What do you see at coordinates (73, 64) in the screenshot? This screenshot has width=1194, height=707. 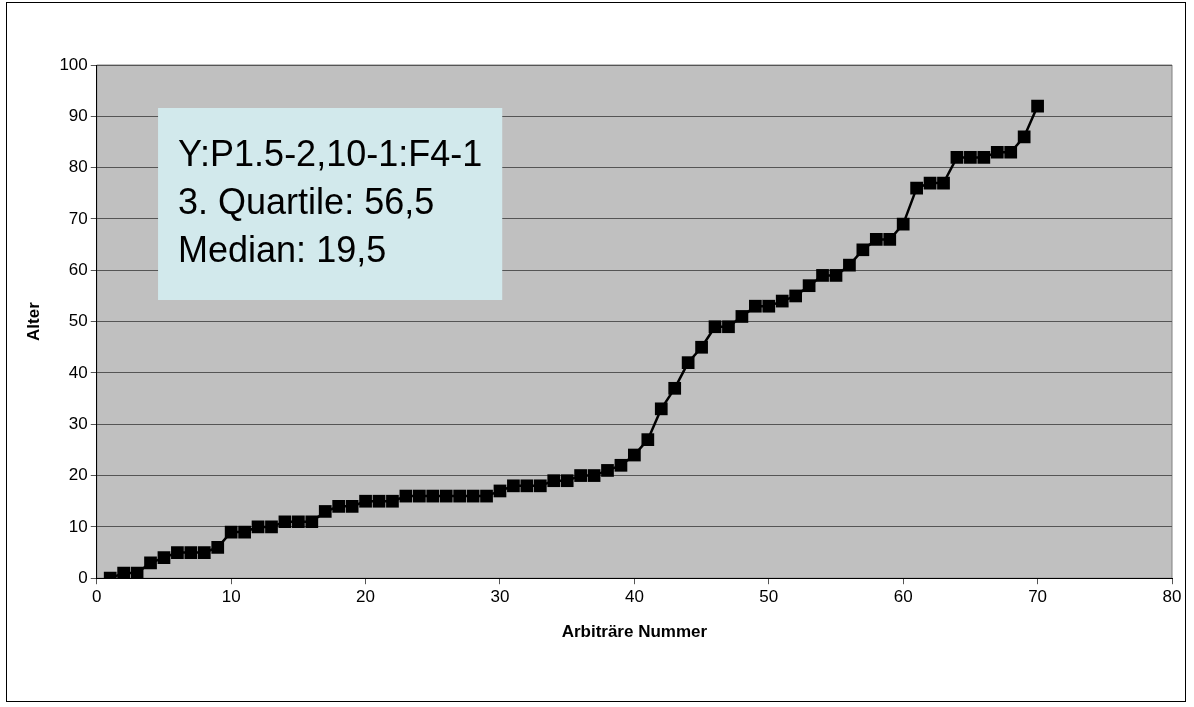 I see `y-tick-label: 100` at bounding box center [73, 64].